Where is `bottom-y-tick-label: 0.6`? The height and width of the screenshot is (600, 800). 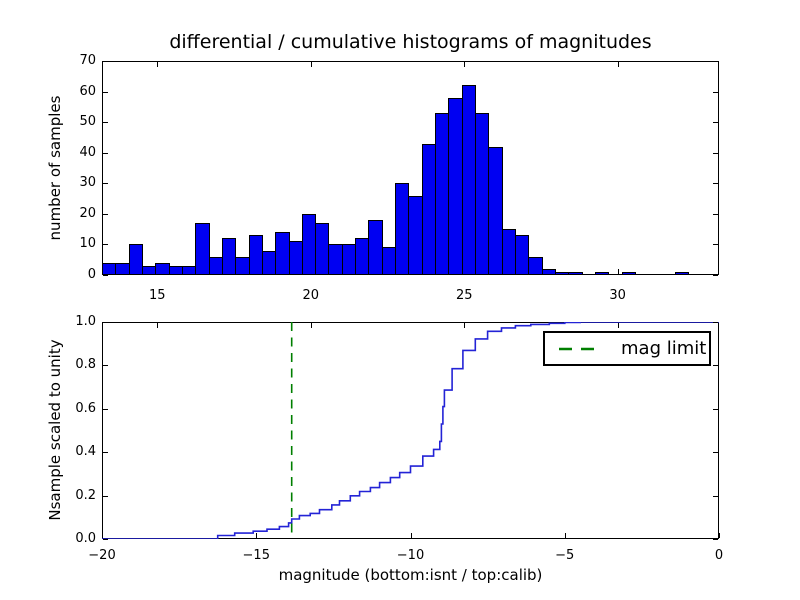
bottom-y-tick-label: 0.6 is located at coordinates (85, 408).